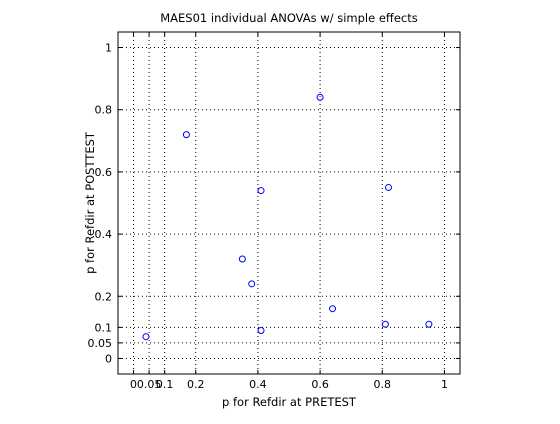 The image size is (560, 424). What do you see at coordinates (104, 110) in the screenshot?
I see `y-tick-label: 0.8` at bounding box center [104, 110].